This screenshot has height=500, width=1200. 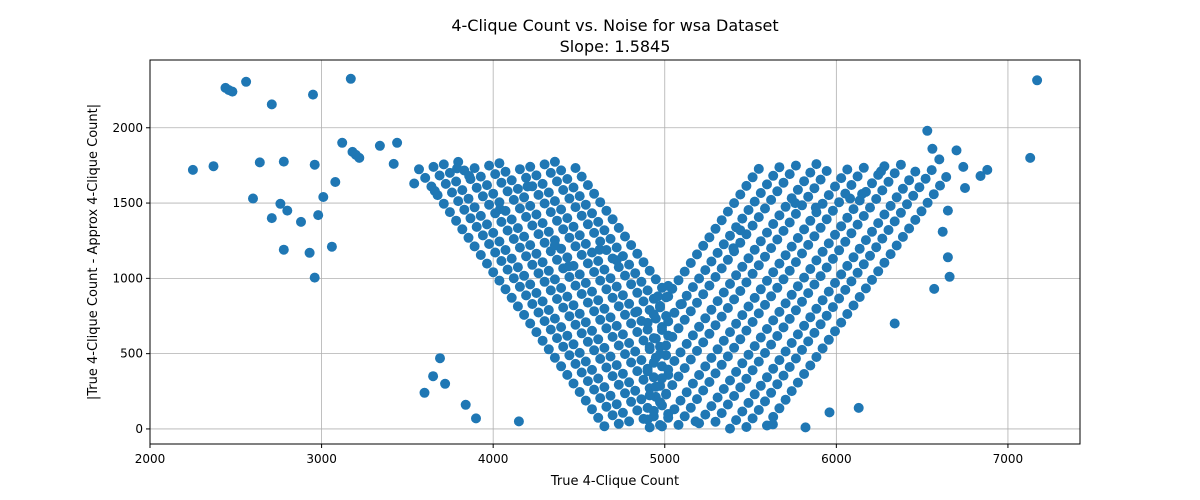 I want to click on x-tick-label: 7000, so click(x=1008, y=459).